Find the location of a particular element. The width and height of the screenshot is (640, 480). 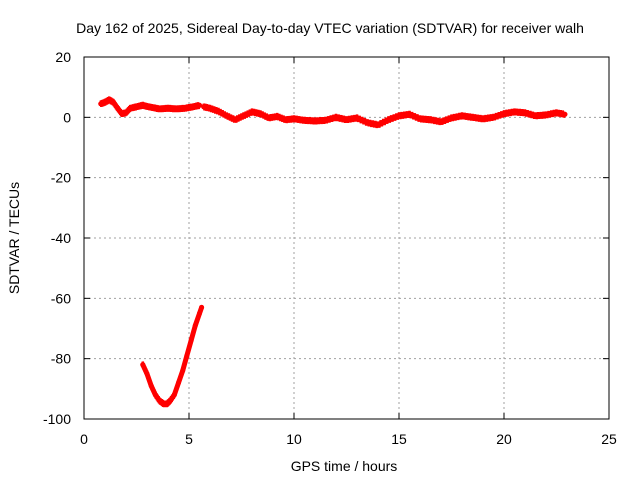

x-tick-label: 20 is located at coordinates (504, 439).